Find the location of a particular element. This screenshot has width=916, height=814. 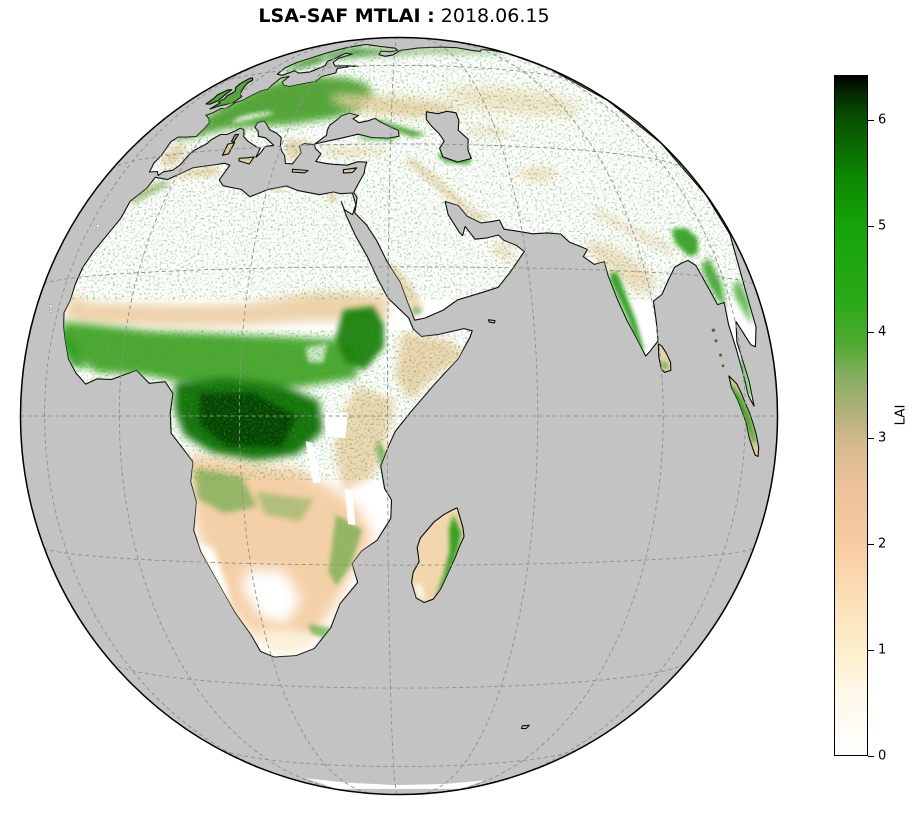

region-sa-east-green is located at coordinates (324, 627).